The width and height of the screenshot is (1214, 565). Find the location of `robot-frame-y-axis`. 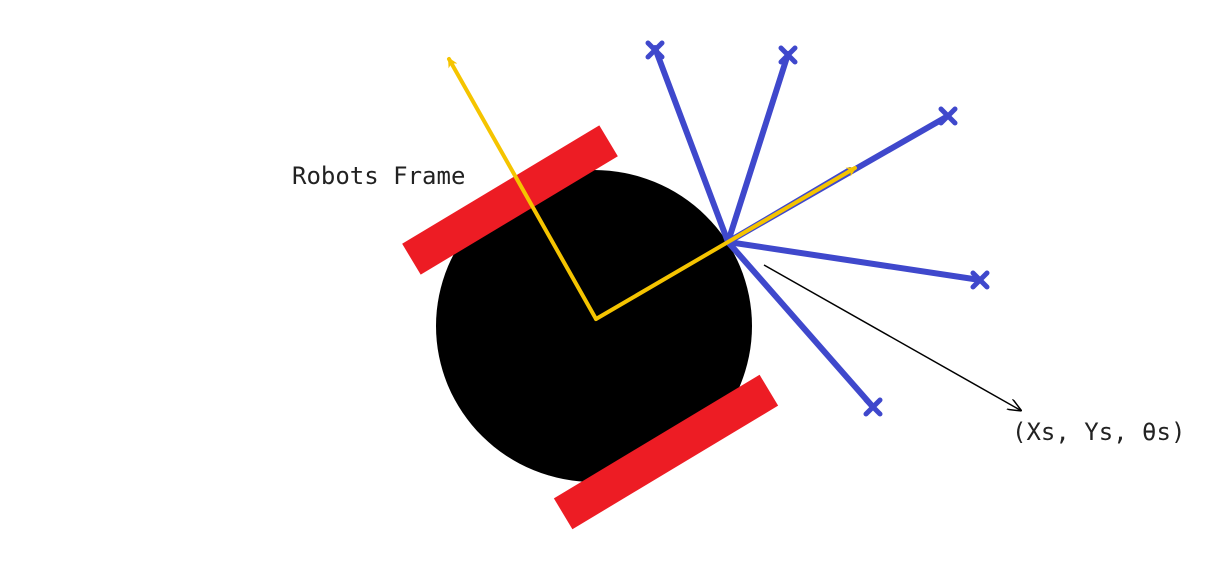

robot-frame-y-axis is located at coordinates (522, 189).